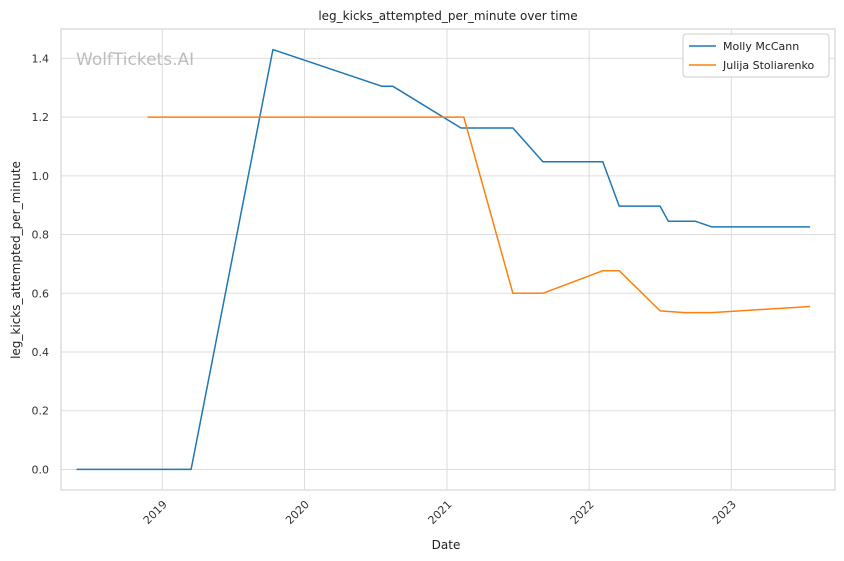 The height and width of the screenshot is (561, 844). Describe the element at coordinates (41, 58) in the screenshot. I see `y-tick-label: 1.4` at that location.